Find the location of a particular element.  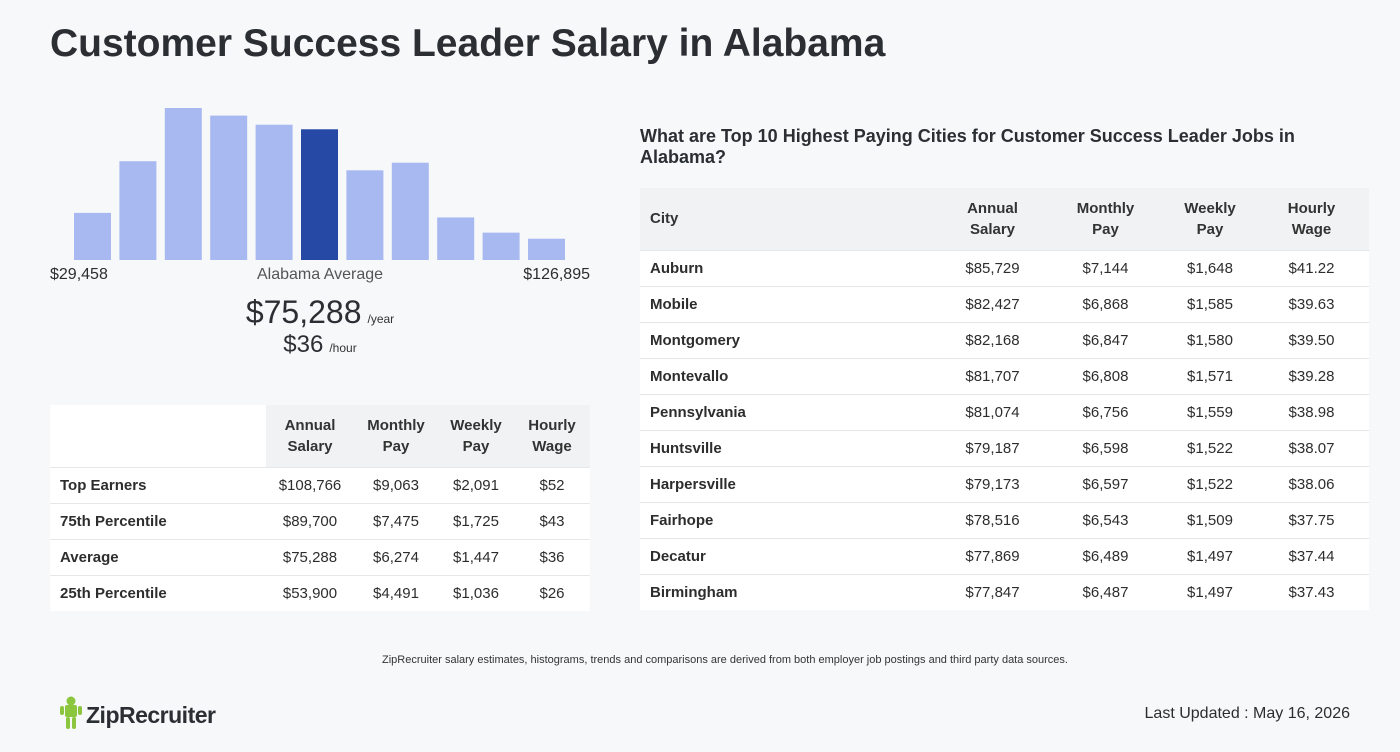

row-label: 25th Percentile is located at coordinates (158, 592).